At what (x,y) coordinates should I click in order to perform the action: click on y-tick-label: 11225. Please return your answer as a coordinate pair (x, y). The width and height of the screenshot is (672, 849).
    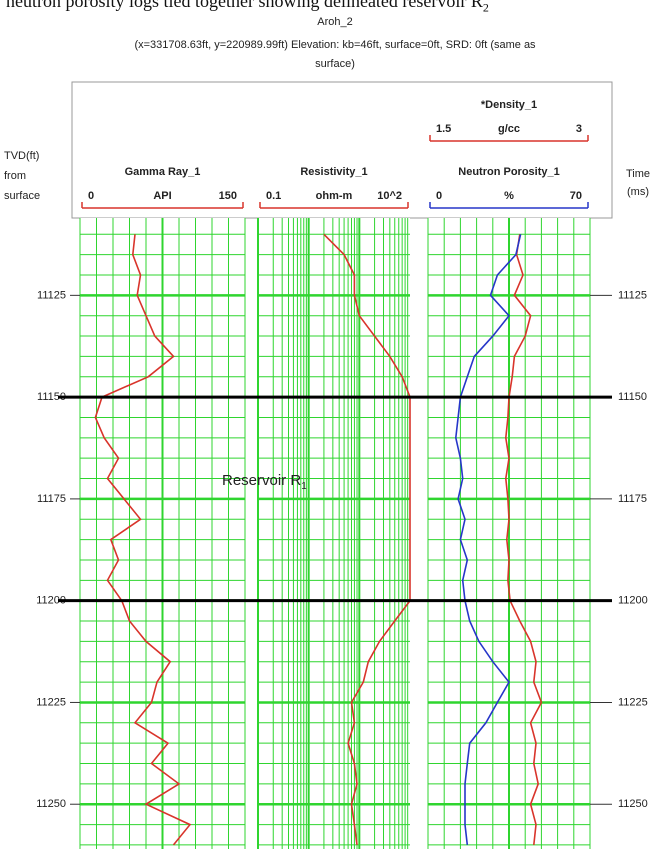
    Looking at the image, I should click on (51, 702).